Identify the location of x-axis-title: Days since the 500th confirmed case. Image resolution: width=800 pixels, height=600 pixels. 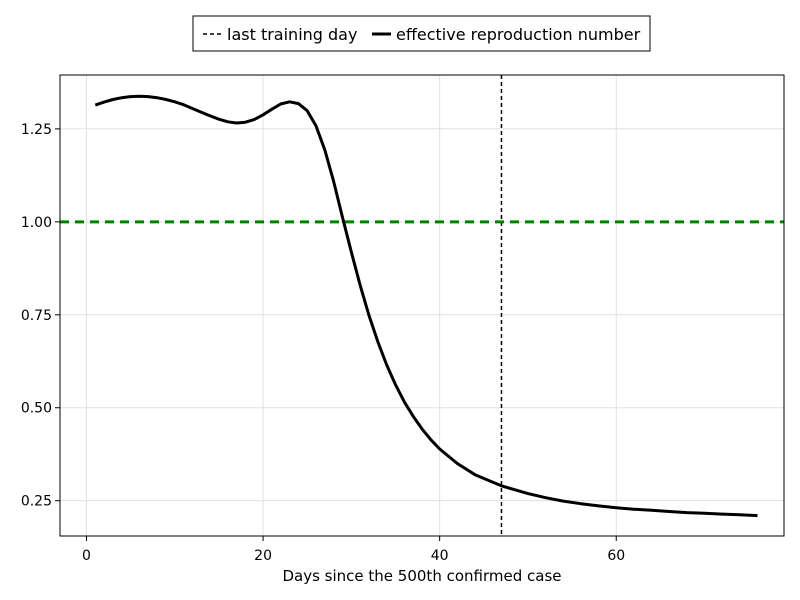
(421, 576).